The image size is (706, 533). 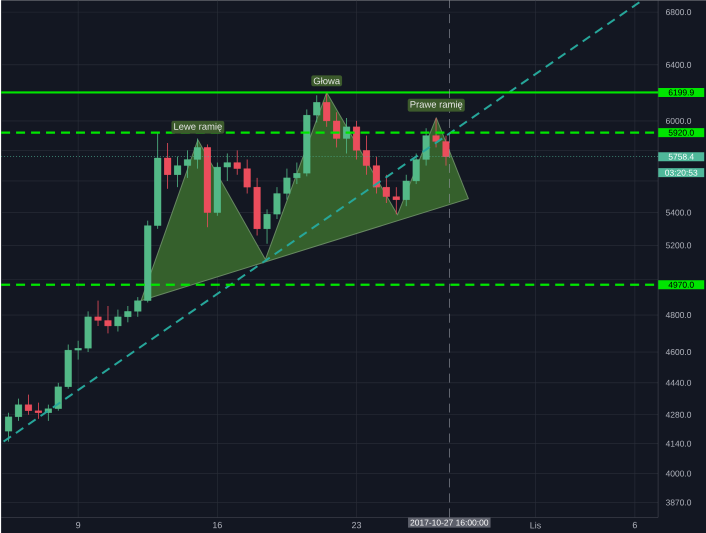 I want to click on ref-line-label: 2017-10-27 16:00:00, so click(x=449, y=522).